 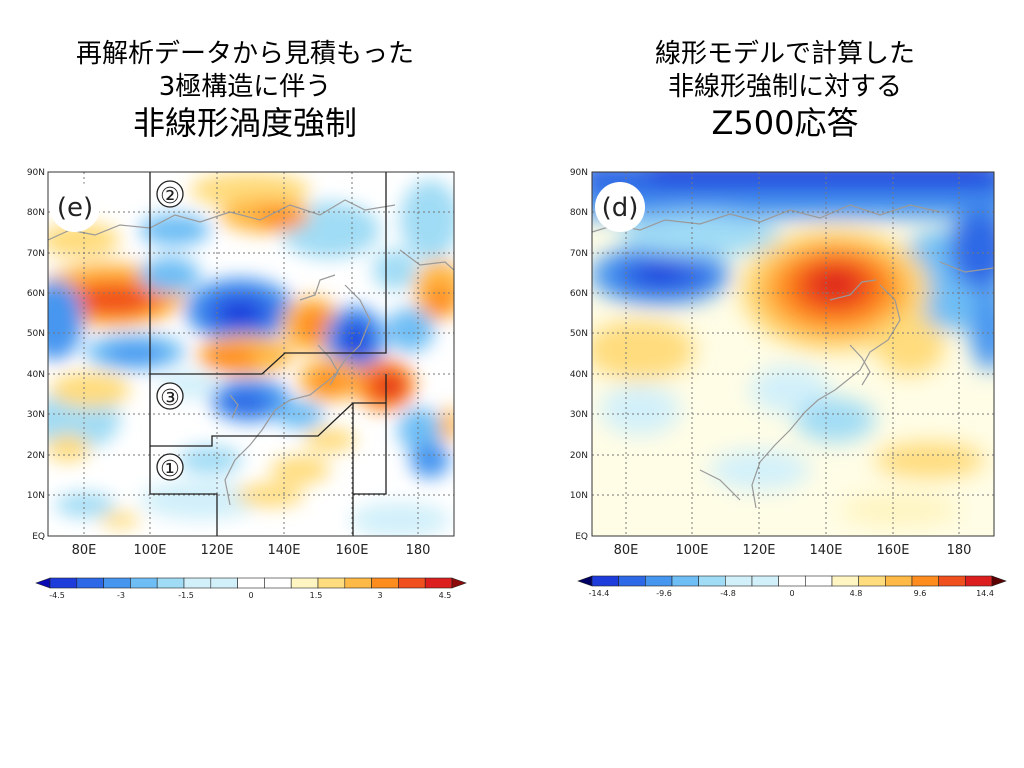 What do you see at coordinates (626, 550) in the screenshot?
I see `right-lon-80e: 80E` at bounding box center [626, 550].